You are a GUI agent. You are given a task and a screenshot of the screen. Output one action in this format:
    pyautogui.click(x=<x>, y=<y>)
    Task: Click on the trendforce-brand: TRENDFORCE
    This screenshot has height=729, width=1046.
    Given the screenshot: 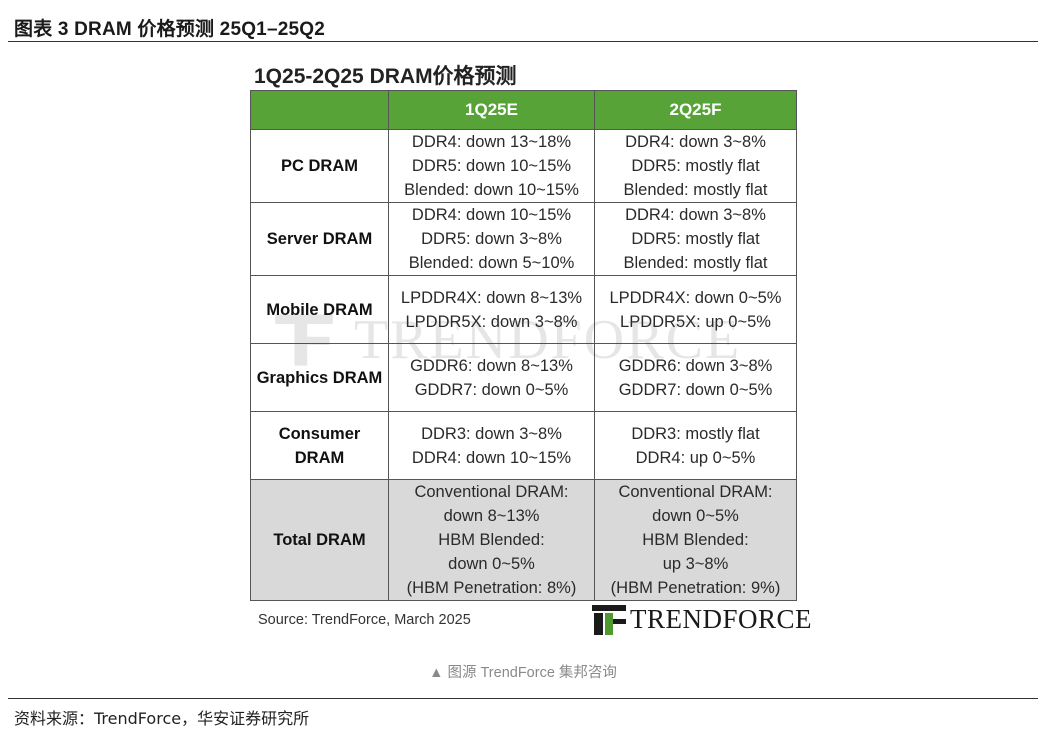 What is the action you would take?
    pyautogui.click(x=702, y=619)
    